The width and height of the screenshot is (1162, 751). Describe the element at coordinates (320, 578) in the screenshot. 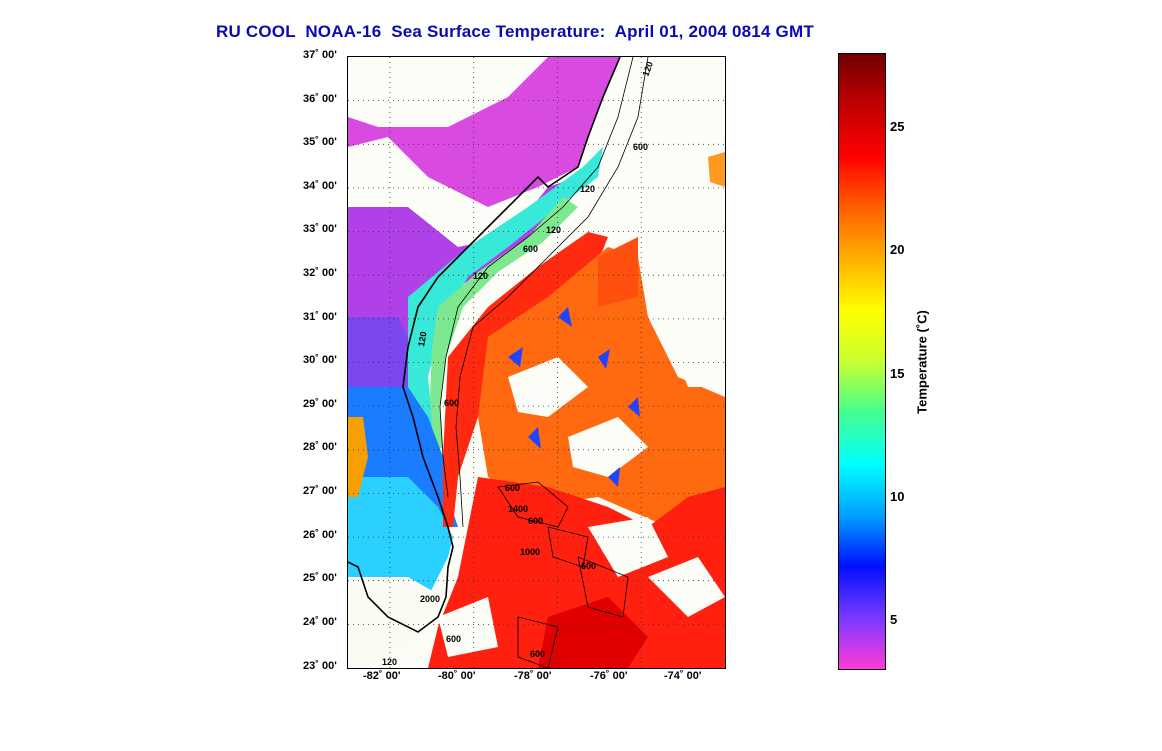

I see `lat-label: 25˚ 00'` at that location.